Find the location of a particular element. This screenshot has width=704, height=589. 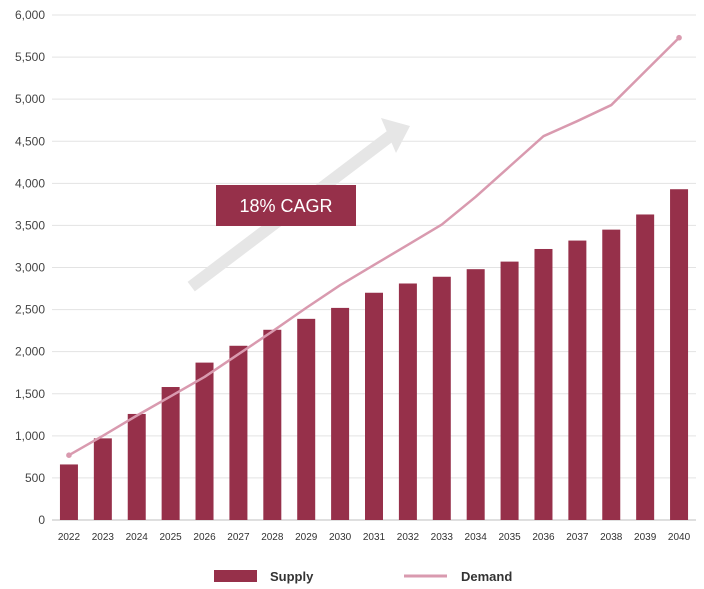

supply-bar-2034 is located at coordinates (475, 394).